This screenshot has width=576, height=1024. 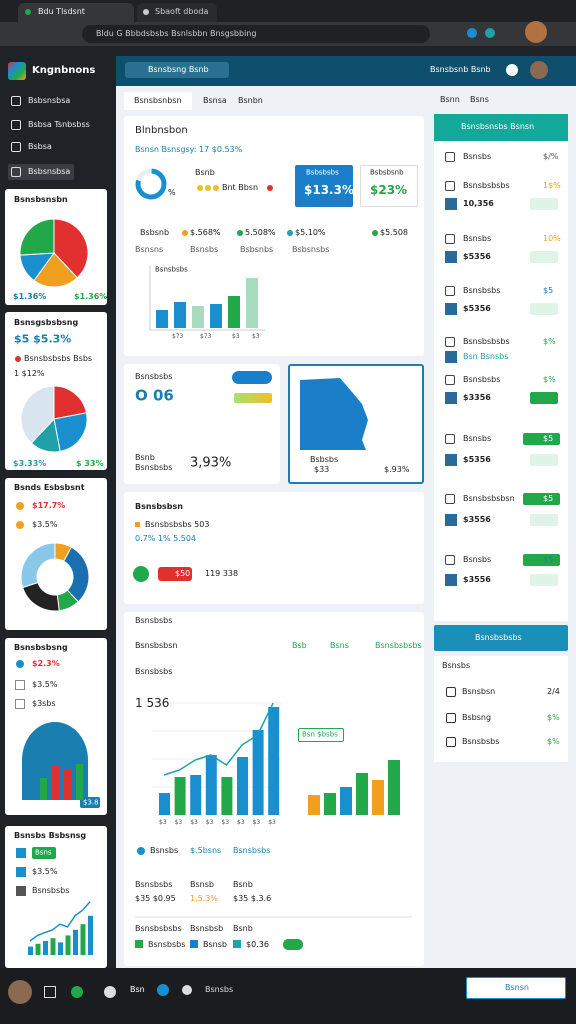 What do you see at coordinates (252, 377) in the screenshot?
I see `toggle` at bounding box center [252, 377].